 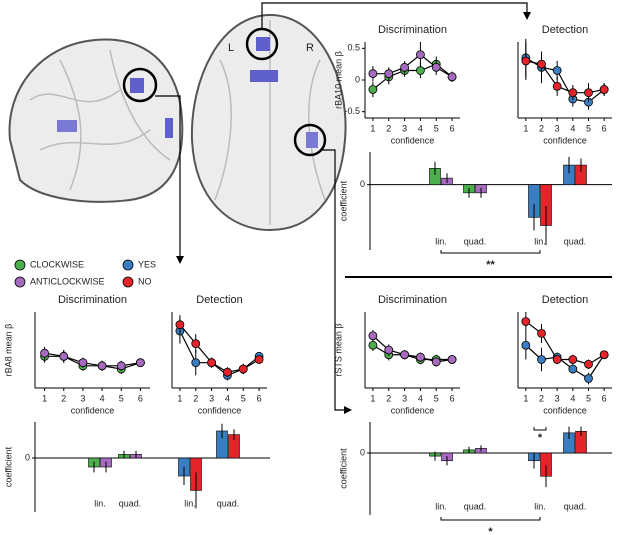 What do you see at coordinates (353, 48) in the screenshot?
I see `y-tick-label: 0.5` at bounding box center [353, 48].